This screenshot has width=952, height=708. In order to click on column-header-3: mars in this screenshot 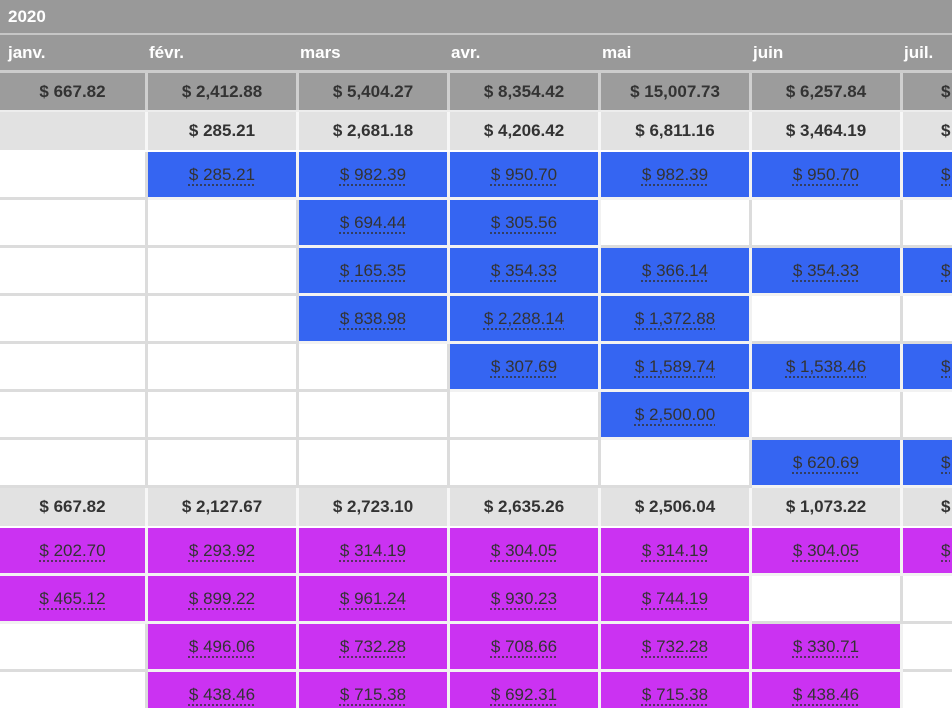, I will do `click(374, 52)`.